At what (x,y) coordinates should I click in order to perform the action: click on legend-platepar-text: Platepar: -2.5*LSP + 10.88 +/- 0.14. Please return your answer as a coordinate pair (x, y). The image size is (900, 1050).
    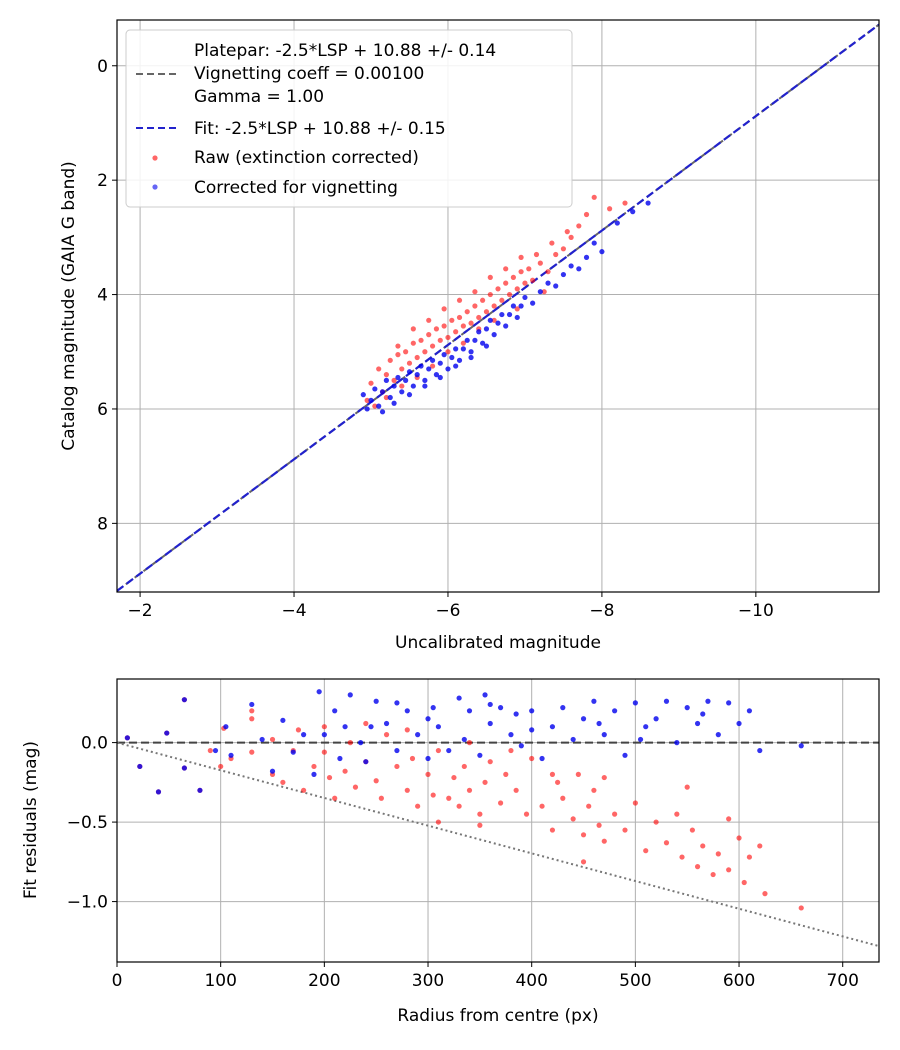
    Looking at the image, I should click on (345, 51).